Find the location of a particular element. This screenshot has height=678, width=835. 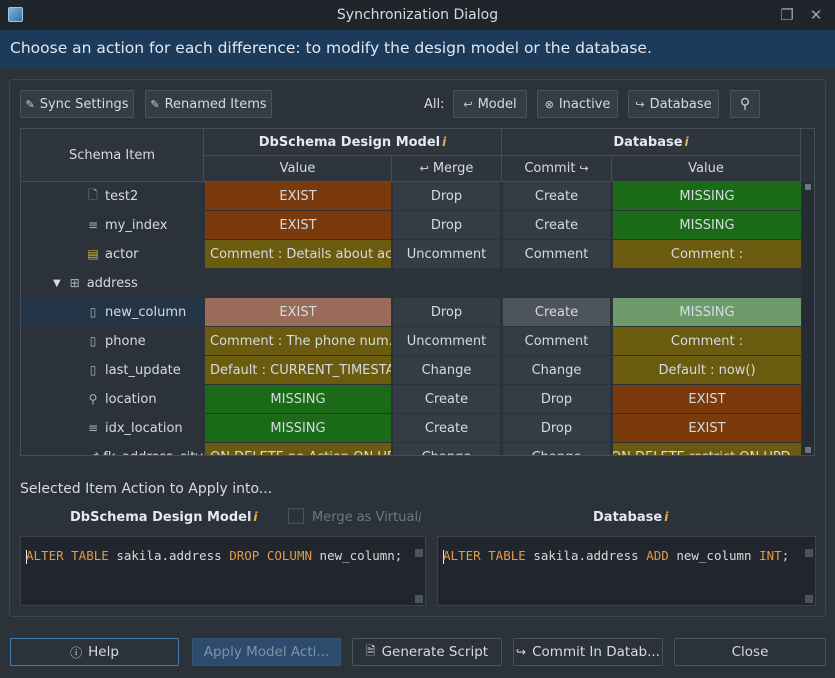

table-row: ≡ my_index EXIST Drop Create MISSING is located at coordinates (411, 225).